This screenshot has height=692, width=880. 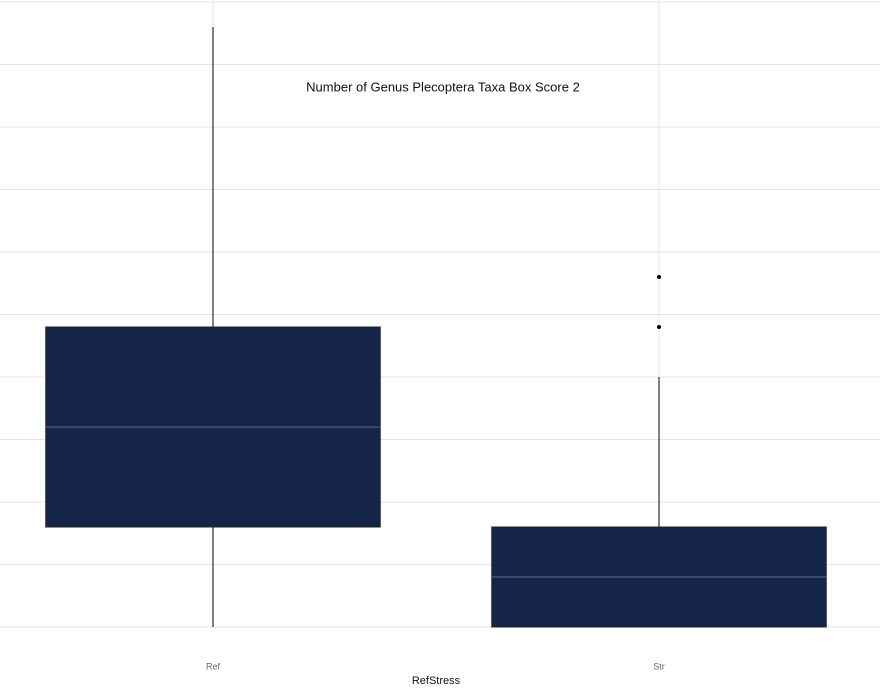 I want to click on x-tick-label: Str, so click(x=659, y=666).